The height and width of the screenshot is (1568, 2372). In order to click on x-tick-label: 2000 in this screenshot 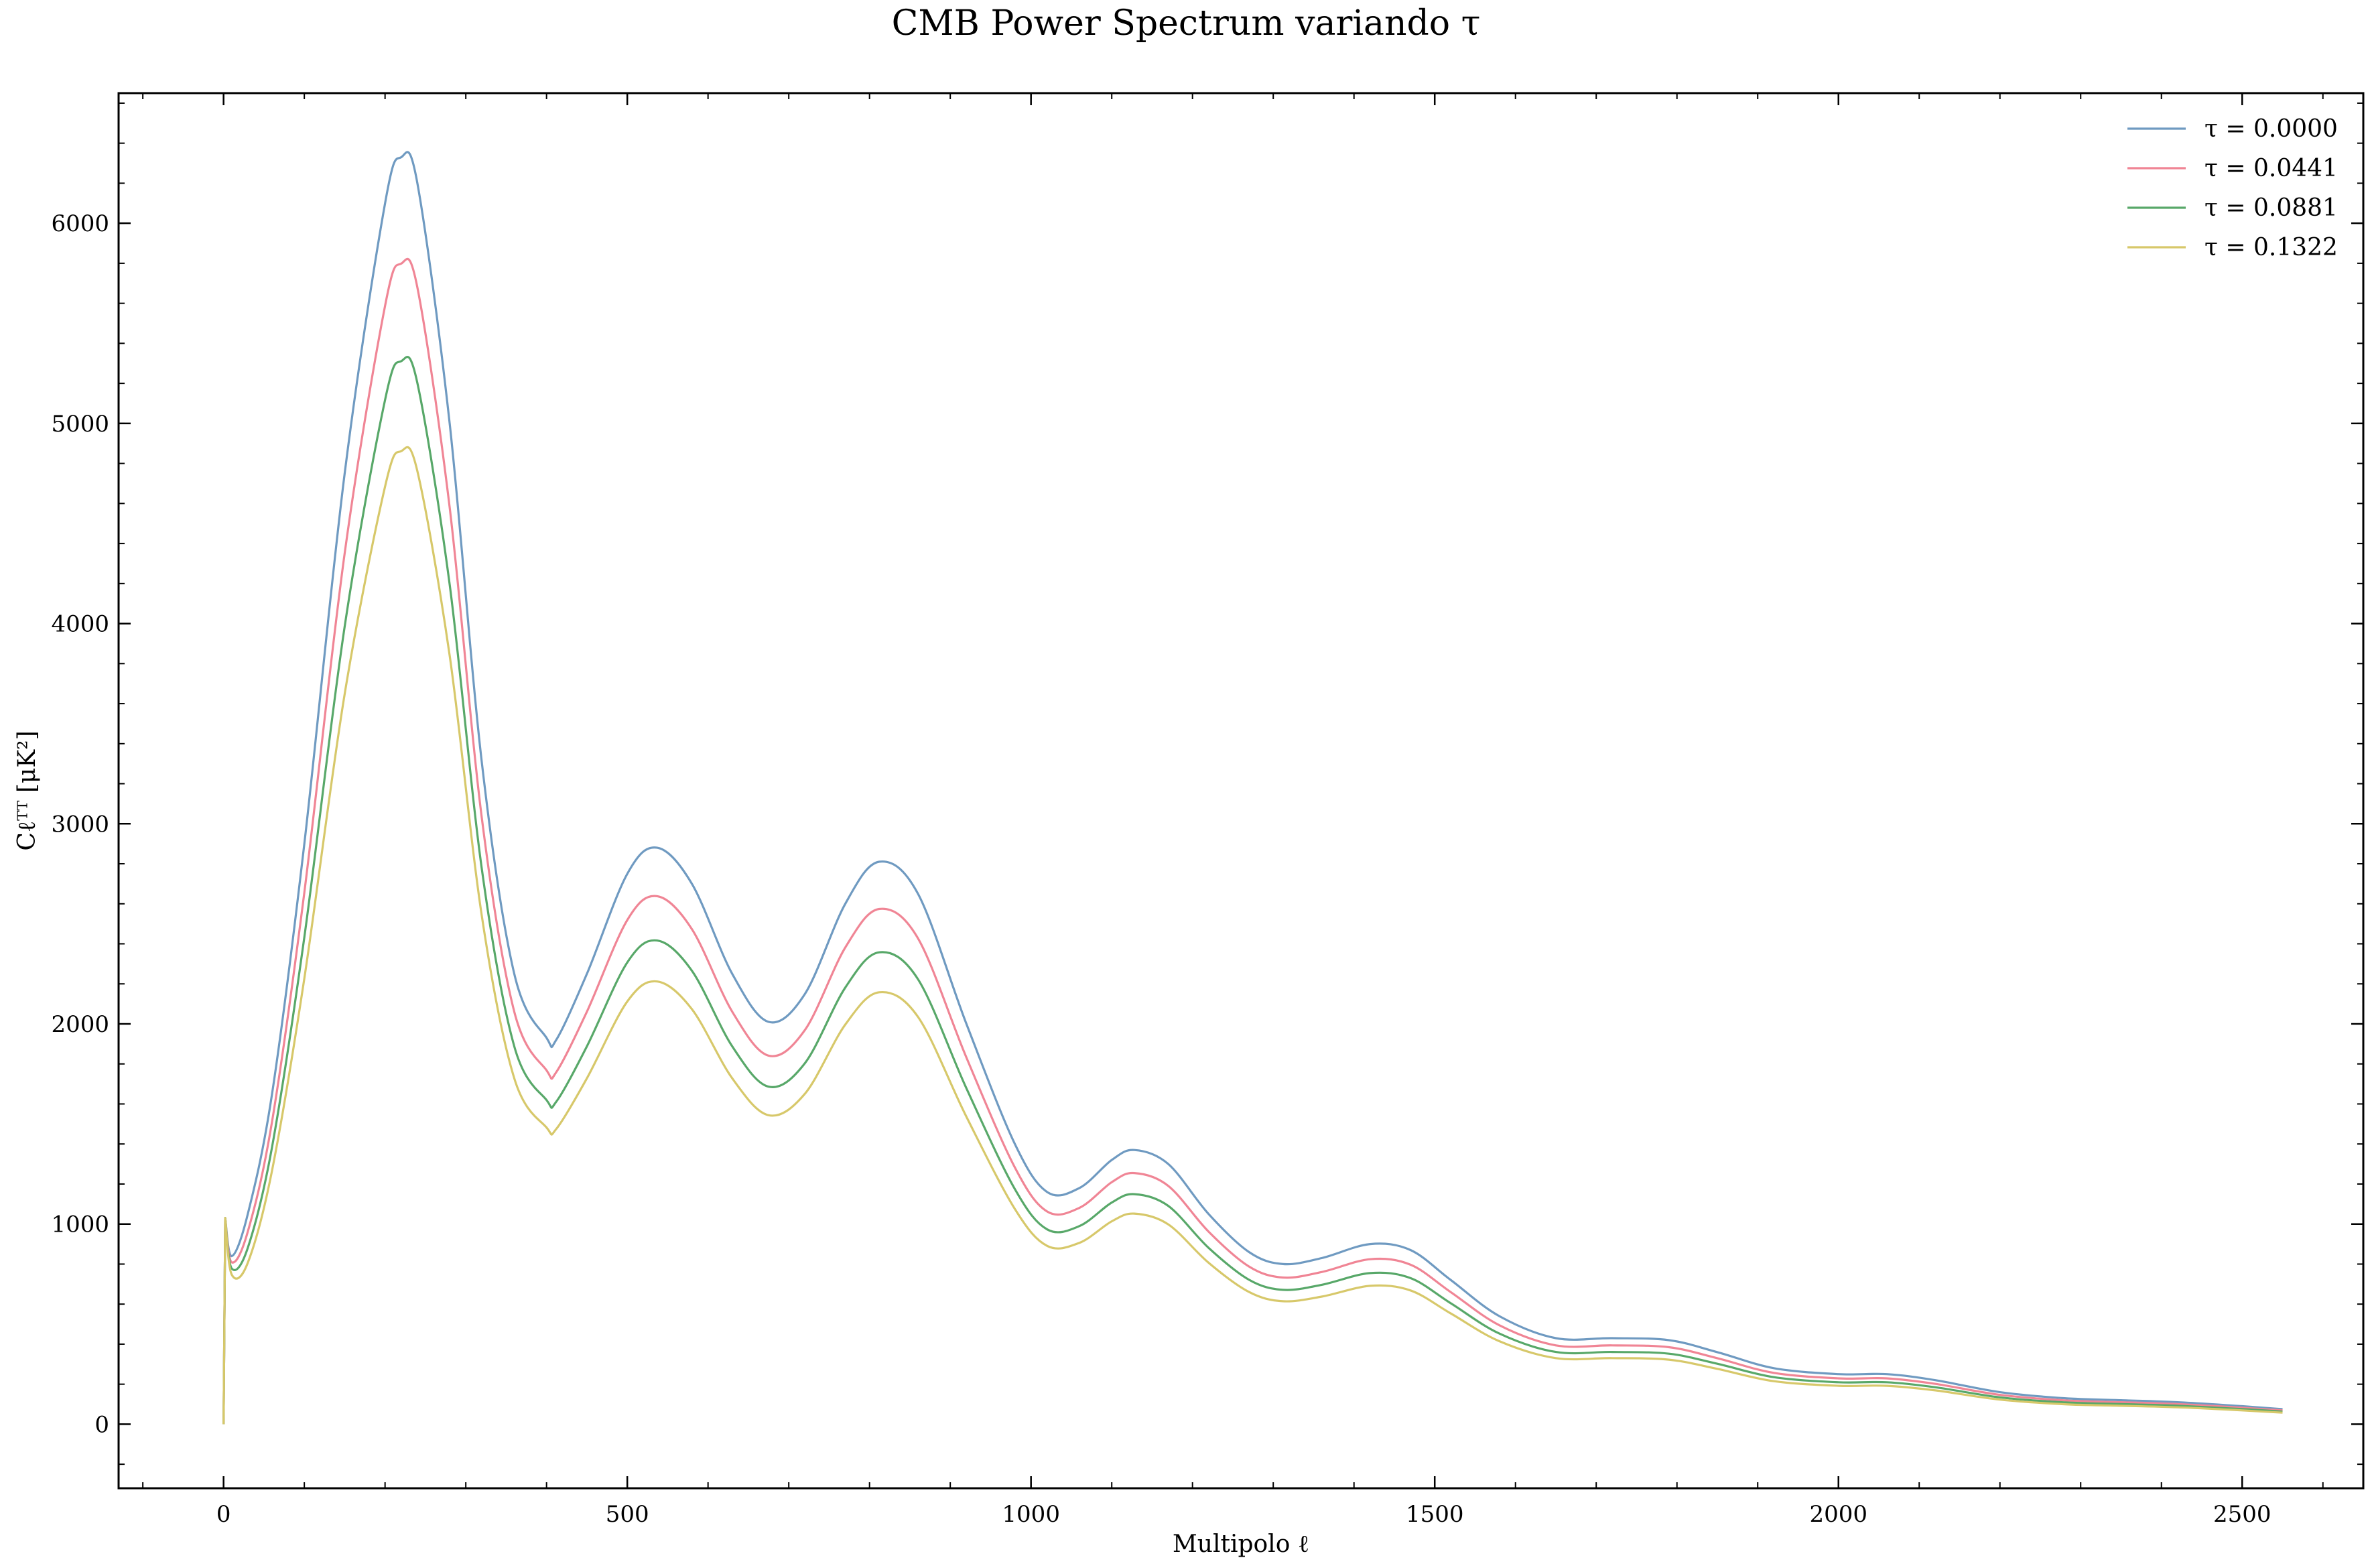, I will do `click(1838, 1514)`.